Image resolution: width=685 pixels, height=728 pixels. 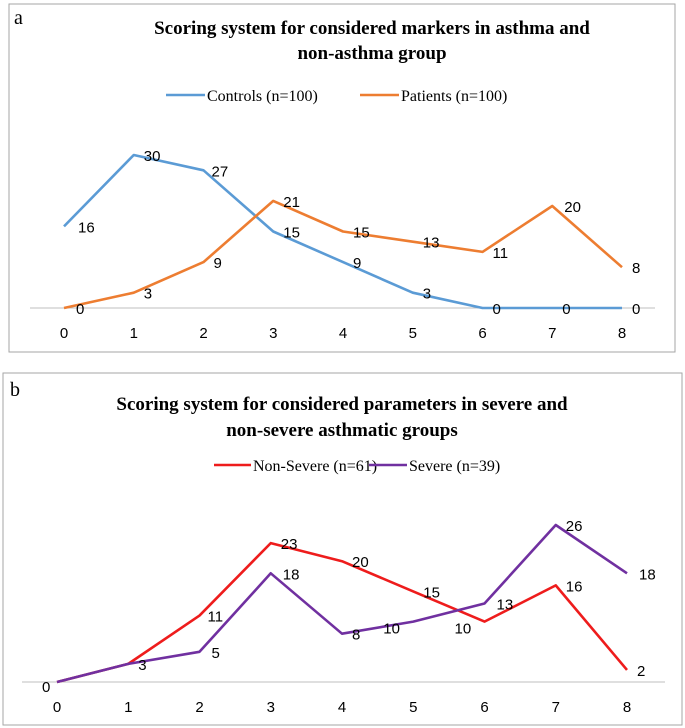 I want to click on panel-a-tick-3: 3, so click(x=273, y=333).